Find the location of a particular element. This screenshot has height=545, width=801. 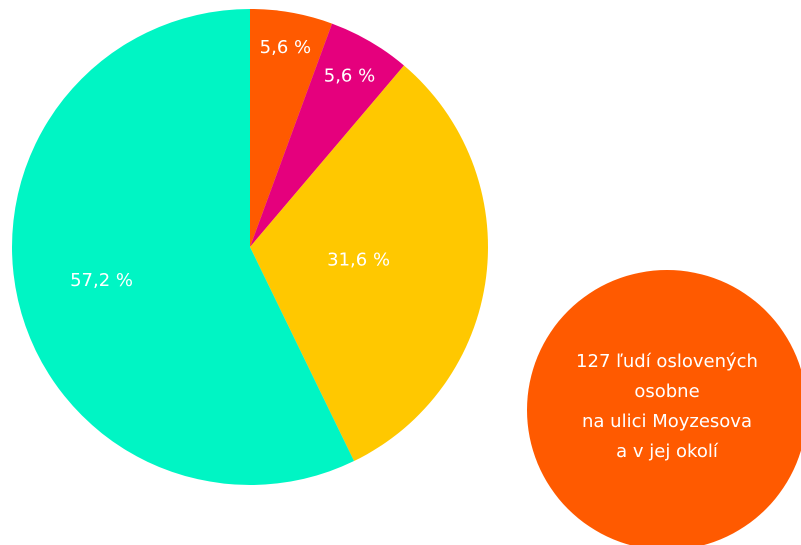

annotation-text: na ulici Moyzesova is located at coordinates (667, 421).